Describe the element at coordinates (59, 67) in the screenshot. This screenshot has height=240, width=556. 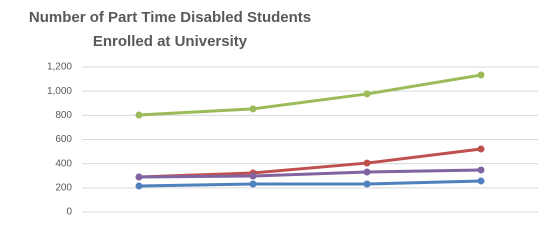
I see `y-tick-label: 1,200` at that location.